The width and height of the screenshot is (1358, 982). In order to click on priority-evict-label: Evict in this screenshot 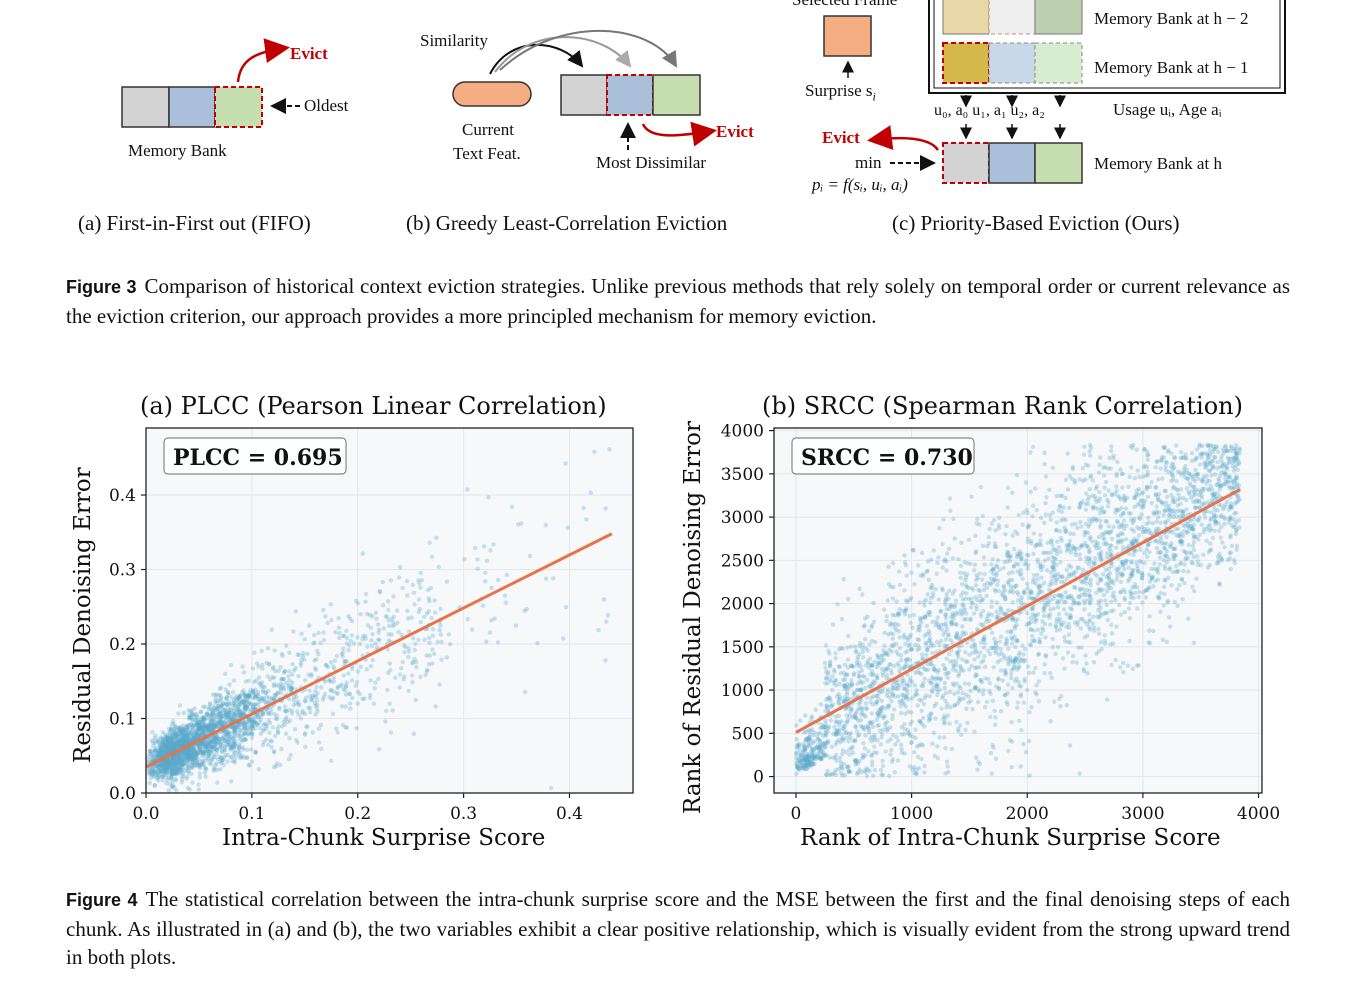, I will do `click(841, 137)`.